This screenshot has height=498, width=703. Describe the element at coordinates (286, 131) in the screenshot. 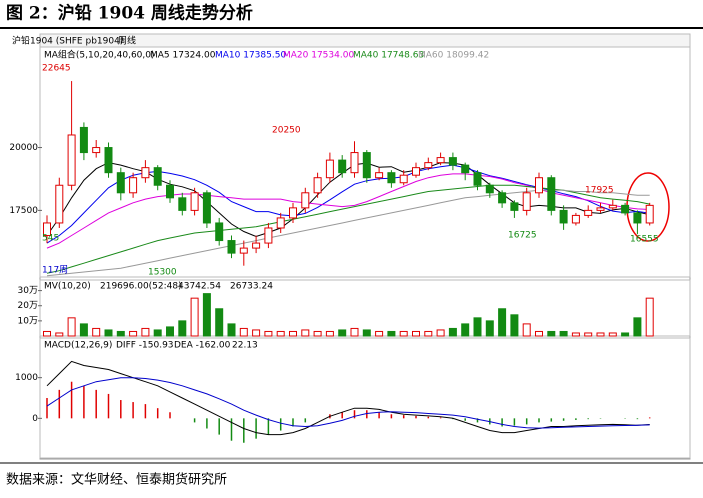

I see `price-annotation: 20250` at that location.